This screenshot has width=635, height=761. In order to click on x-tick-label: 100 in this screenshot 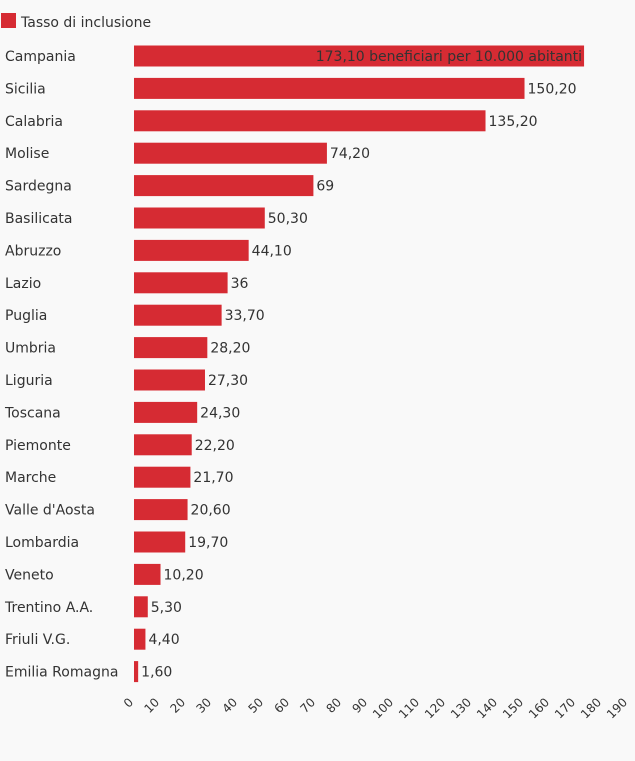, I will do `click(383, 708)`.